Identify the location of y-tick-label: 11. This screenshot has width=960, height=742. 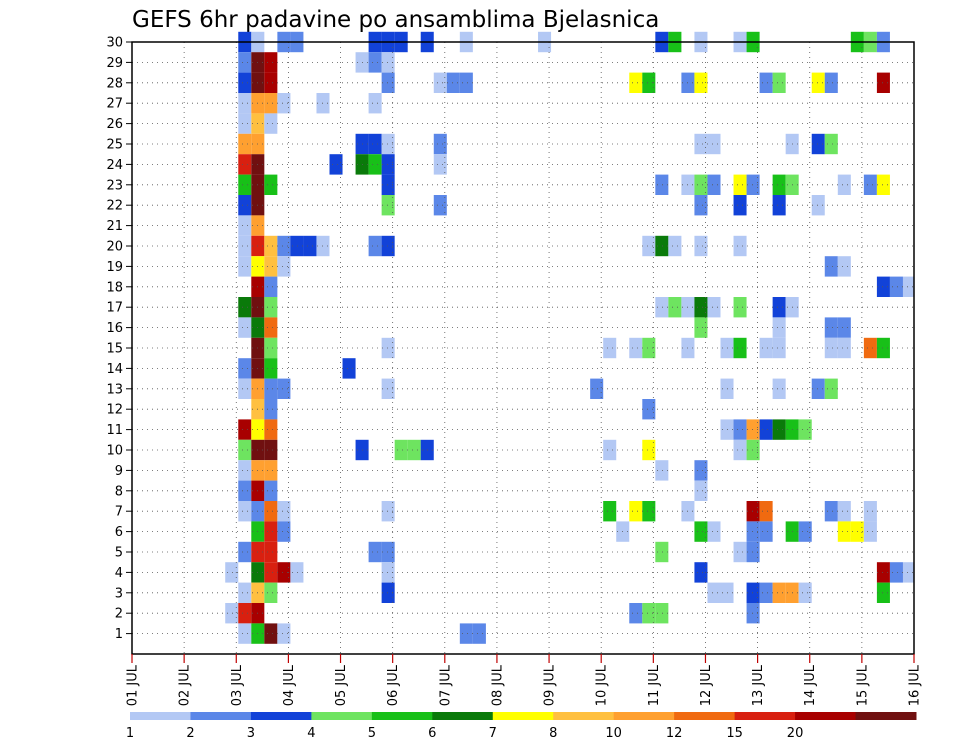
(114, 430).